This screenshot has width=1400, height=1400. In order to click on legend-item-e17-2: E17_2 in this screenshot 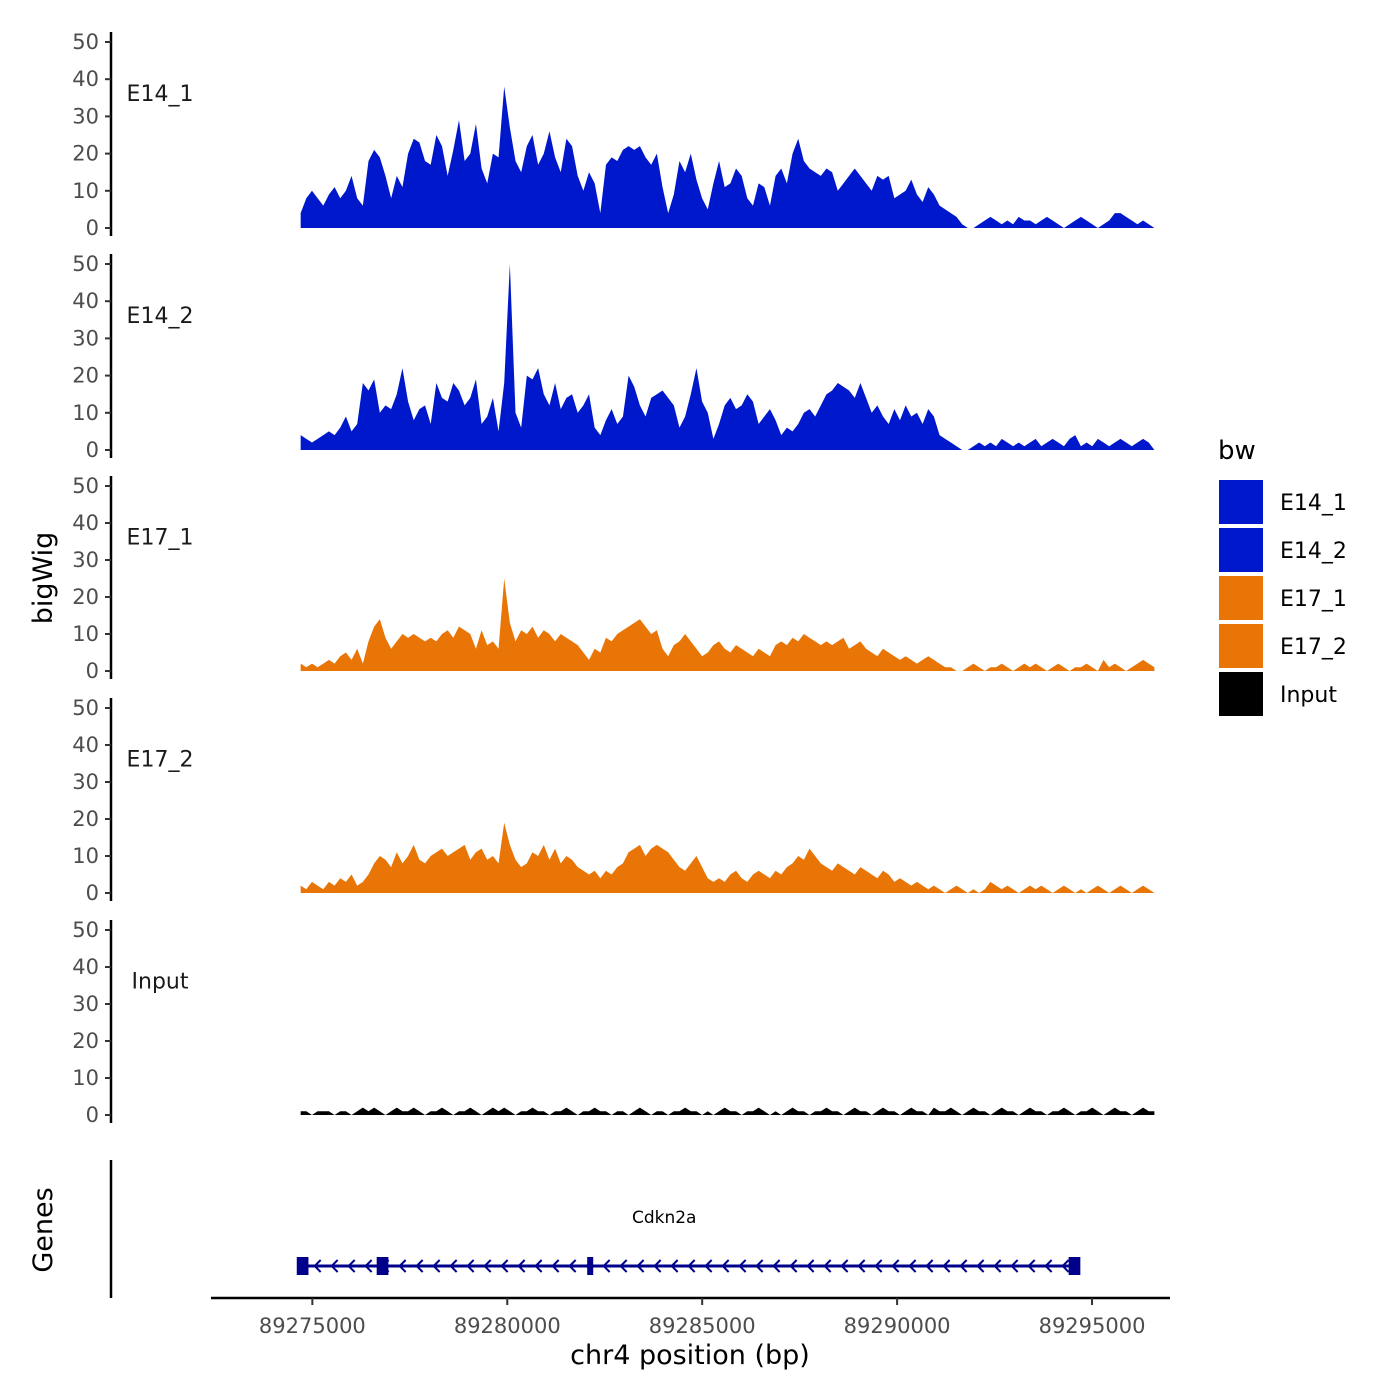, I will do `click(1283, 646)`.